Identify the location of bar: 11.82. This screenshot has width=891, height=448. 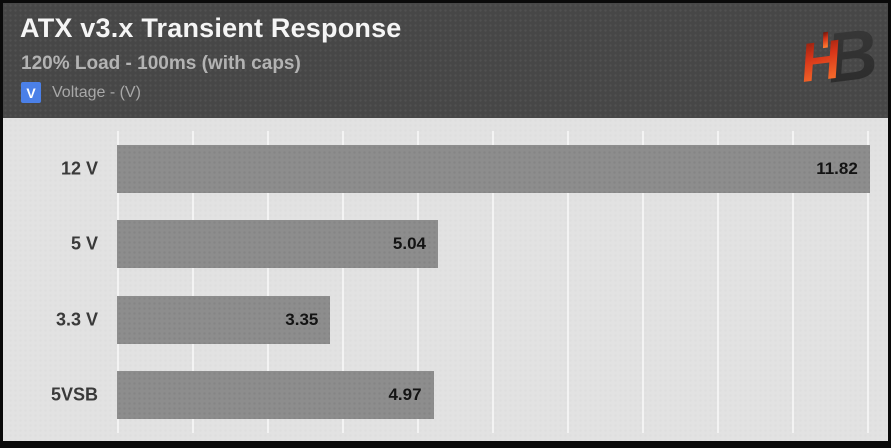
(493, 168).